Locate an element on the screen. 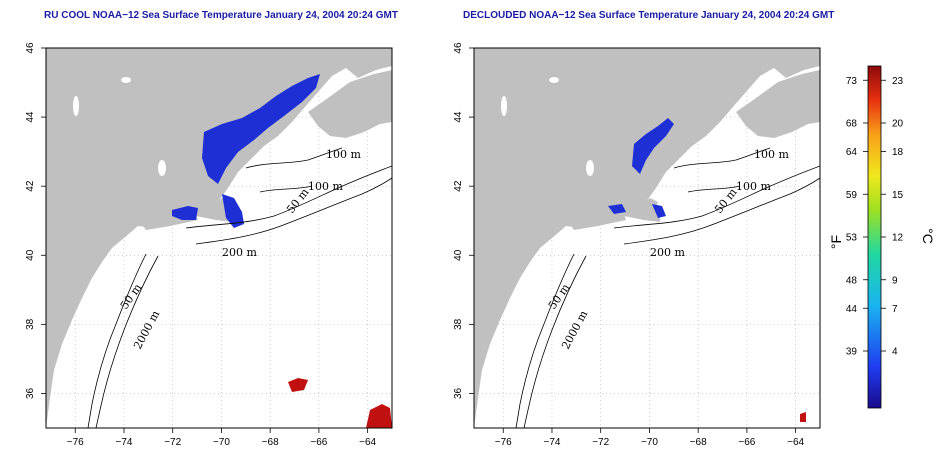 The width and height of the screenshot is (950, 475). colorbar-label-fahrenheit: 64 is located at coordinates (852, 152).